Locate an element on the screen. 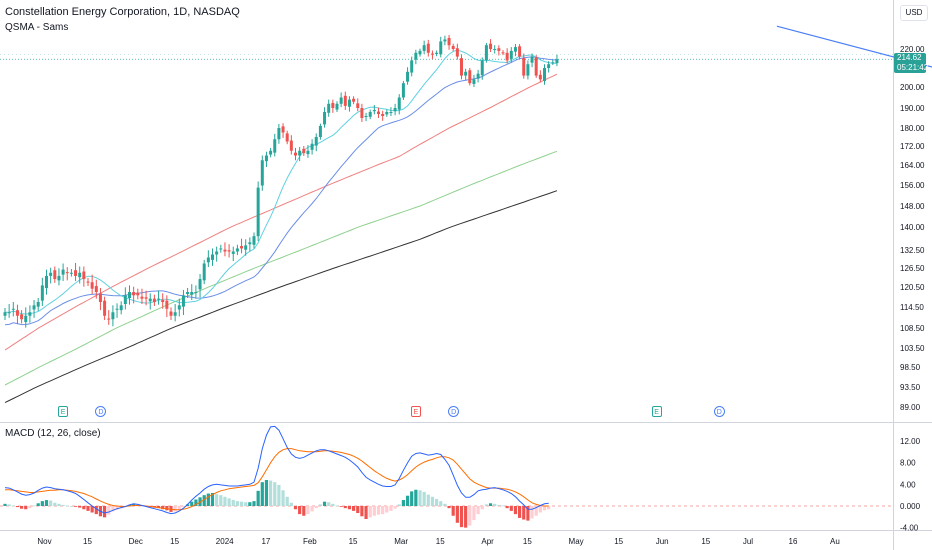 The height and width of the screenshot is (550, 932). time-tick-label: Jun is located at coordinates (662, 541).